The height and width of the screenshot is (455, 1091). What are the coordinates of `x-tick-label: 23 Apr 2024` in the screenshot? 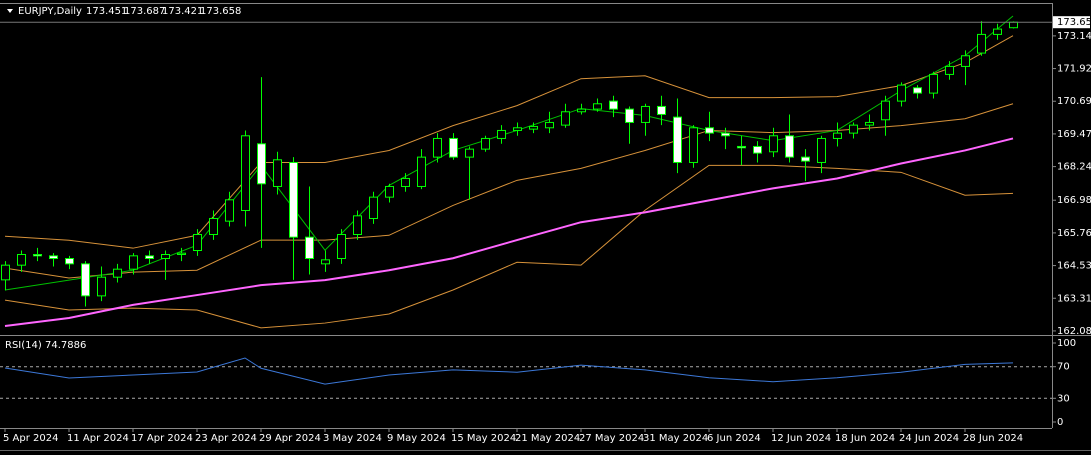 It's located at (226, 438).